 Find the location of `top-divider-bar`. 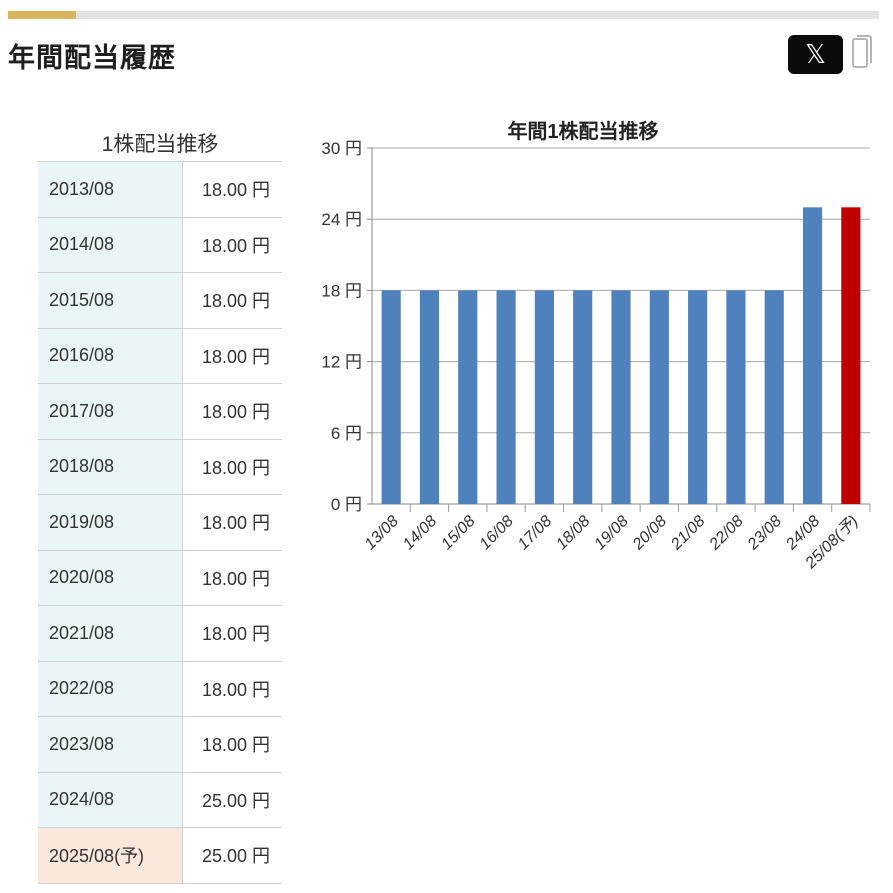

top-divider-bar is located at coordinates (443, 15).